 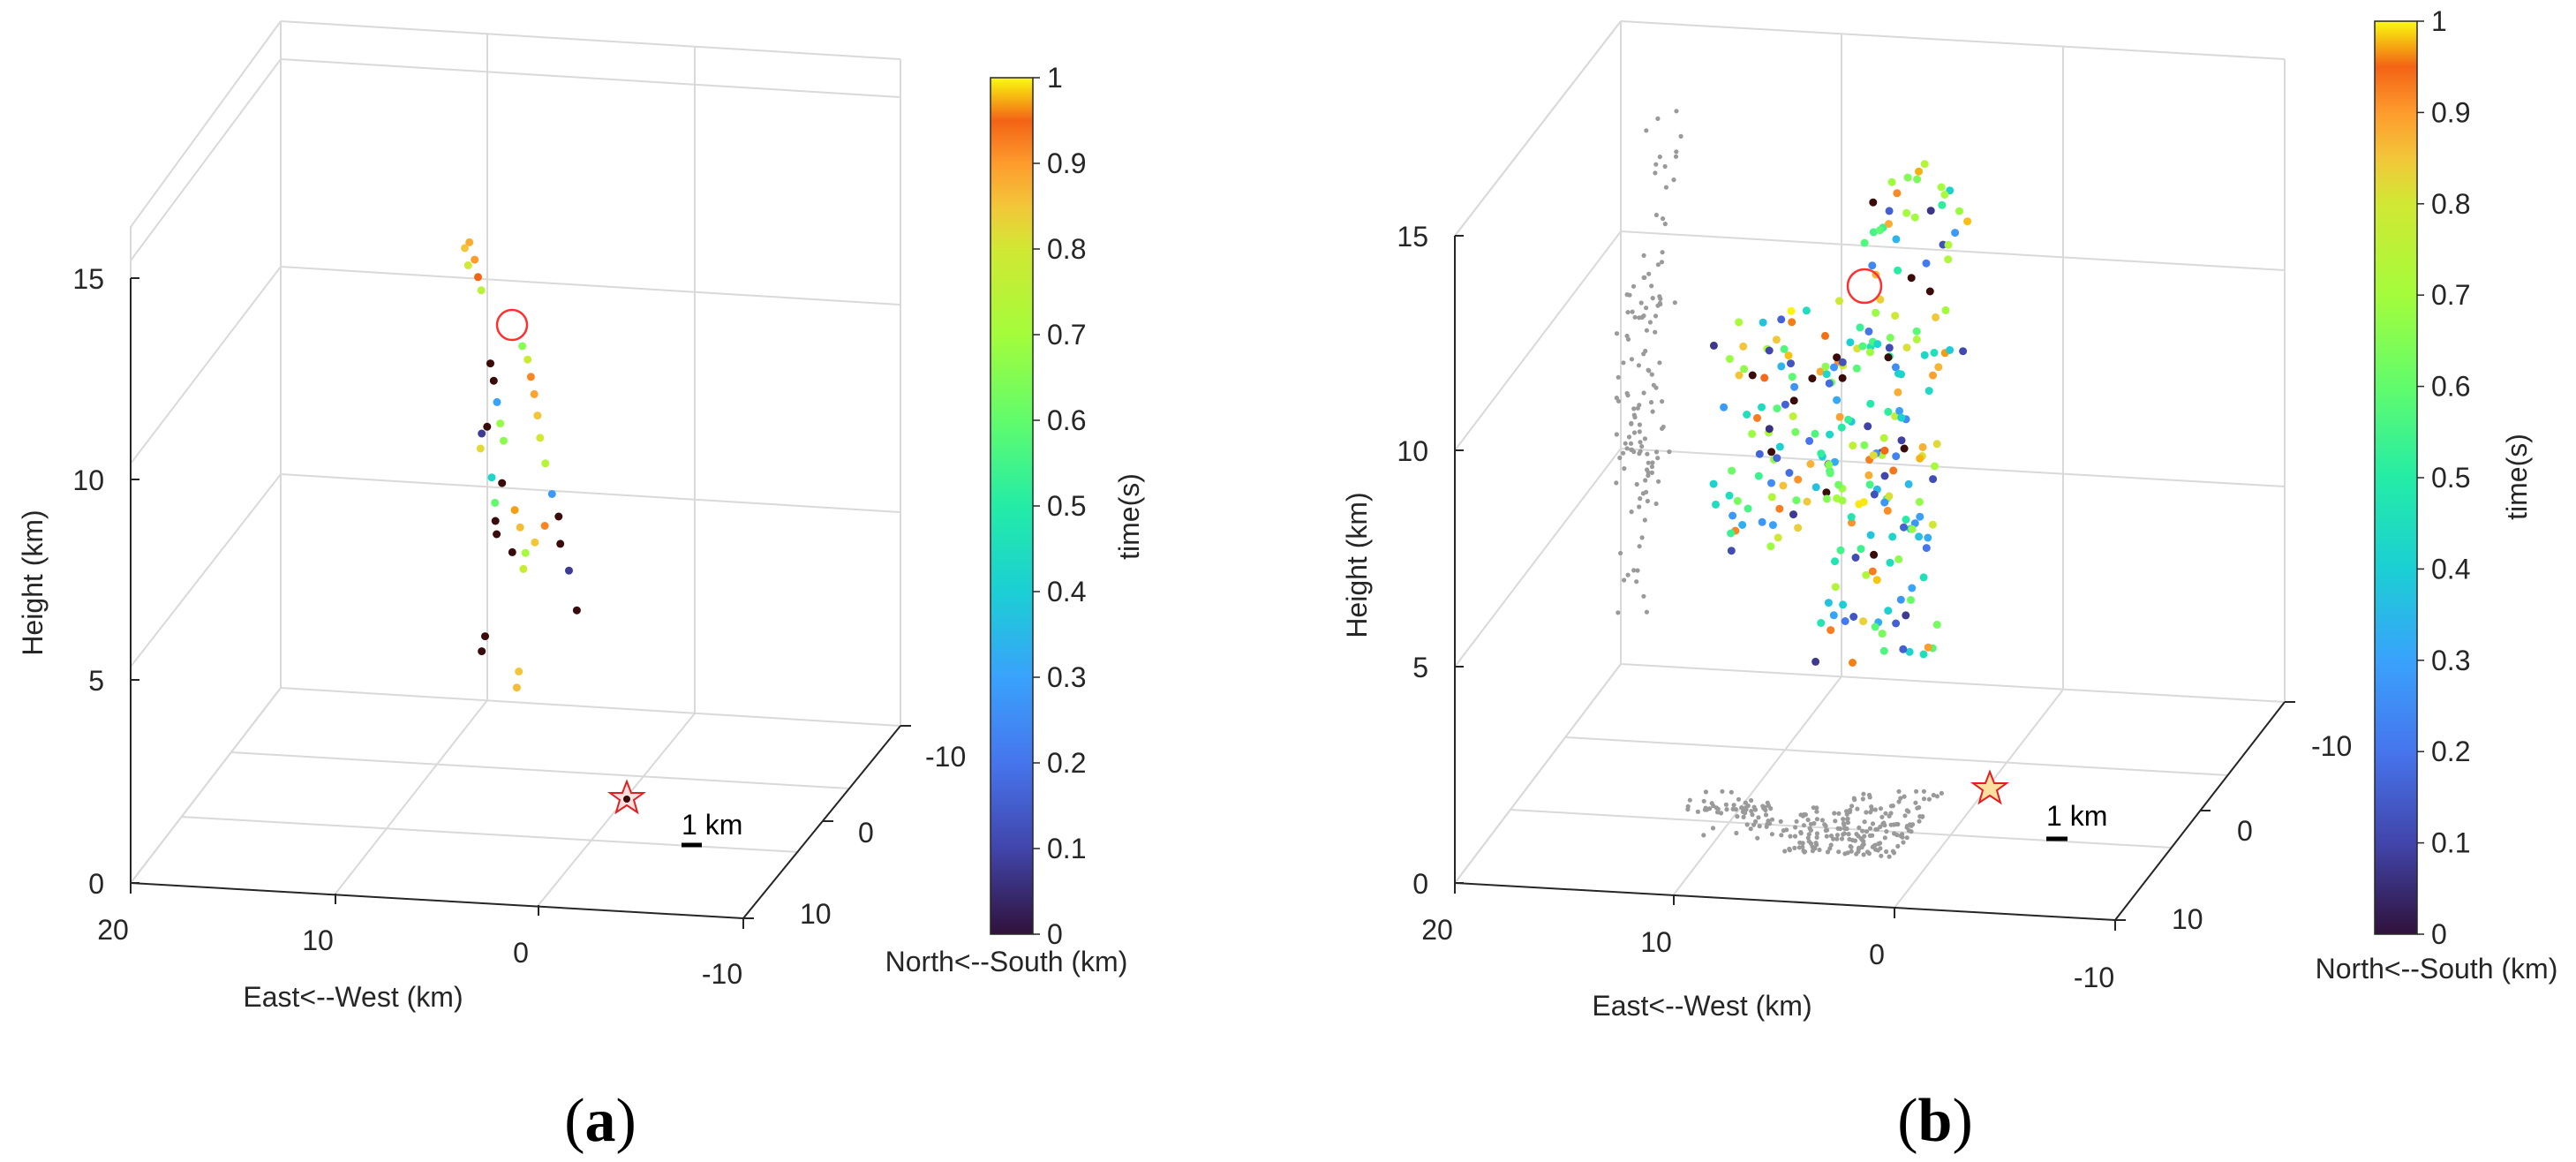 I want to click on panel-a-ztick-10: 10, so click(x=88, y=480).